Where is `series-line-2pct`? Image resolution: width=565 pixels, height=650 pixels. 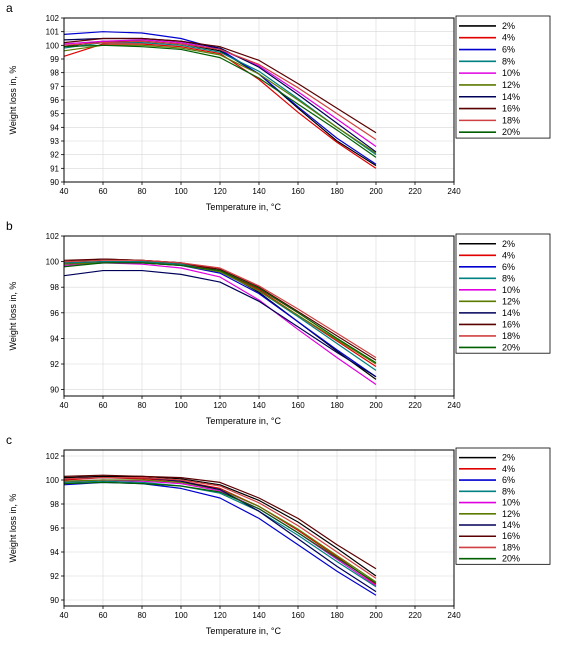
series-line-2pct is located at coordinates (220, 526).